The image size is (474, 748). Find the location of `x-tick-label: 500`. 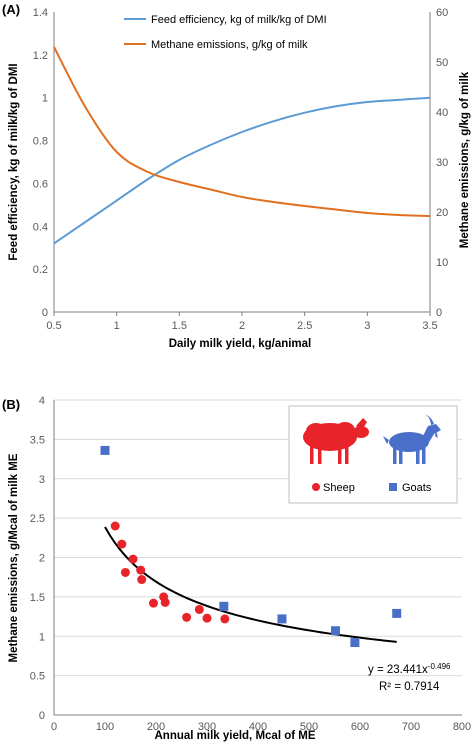

x-tick-label: 500 is located at coordinates (309, 727).